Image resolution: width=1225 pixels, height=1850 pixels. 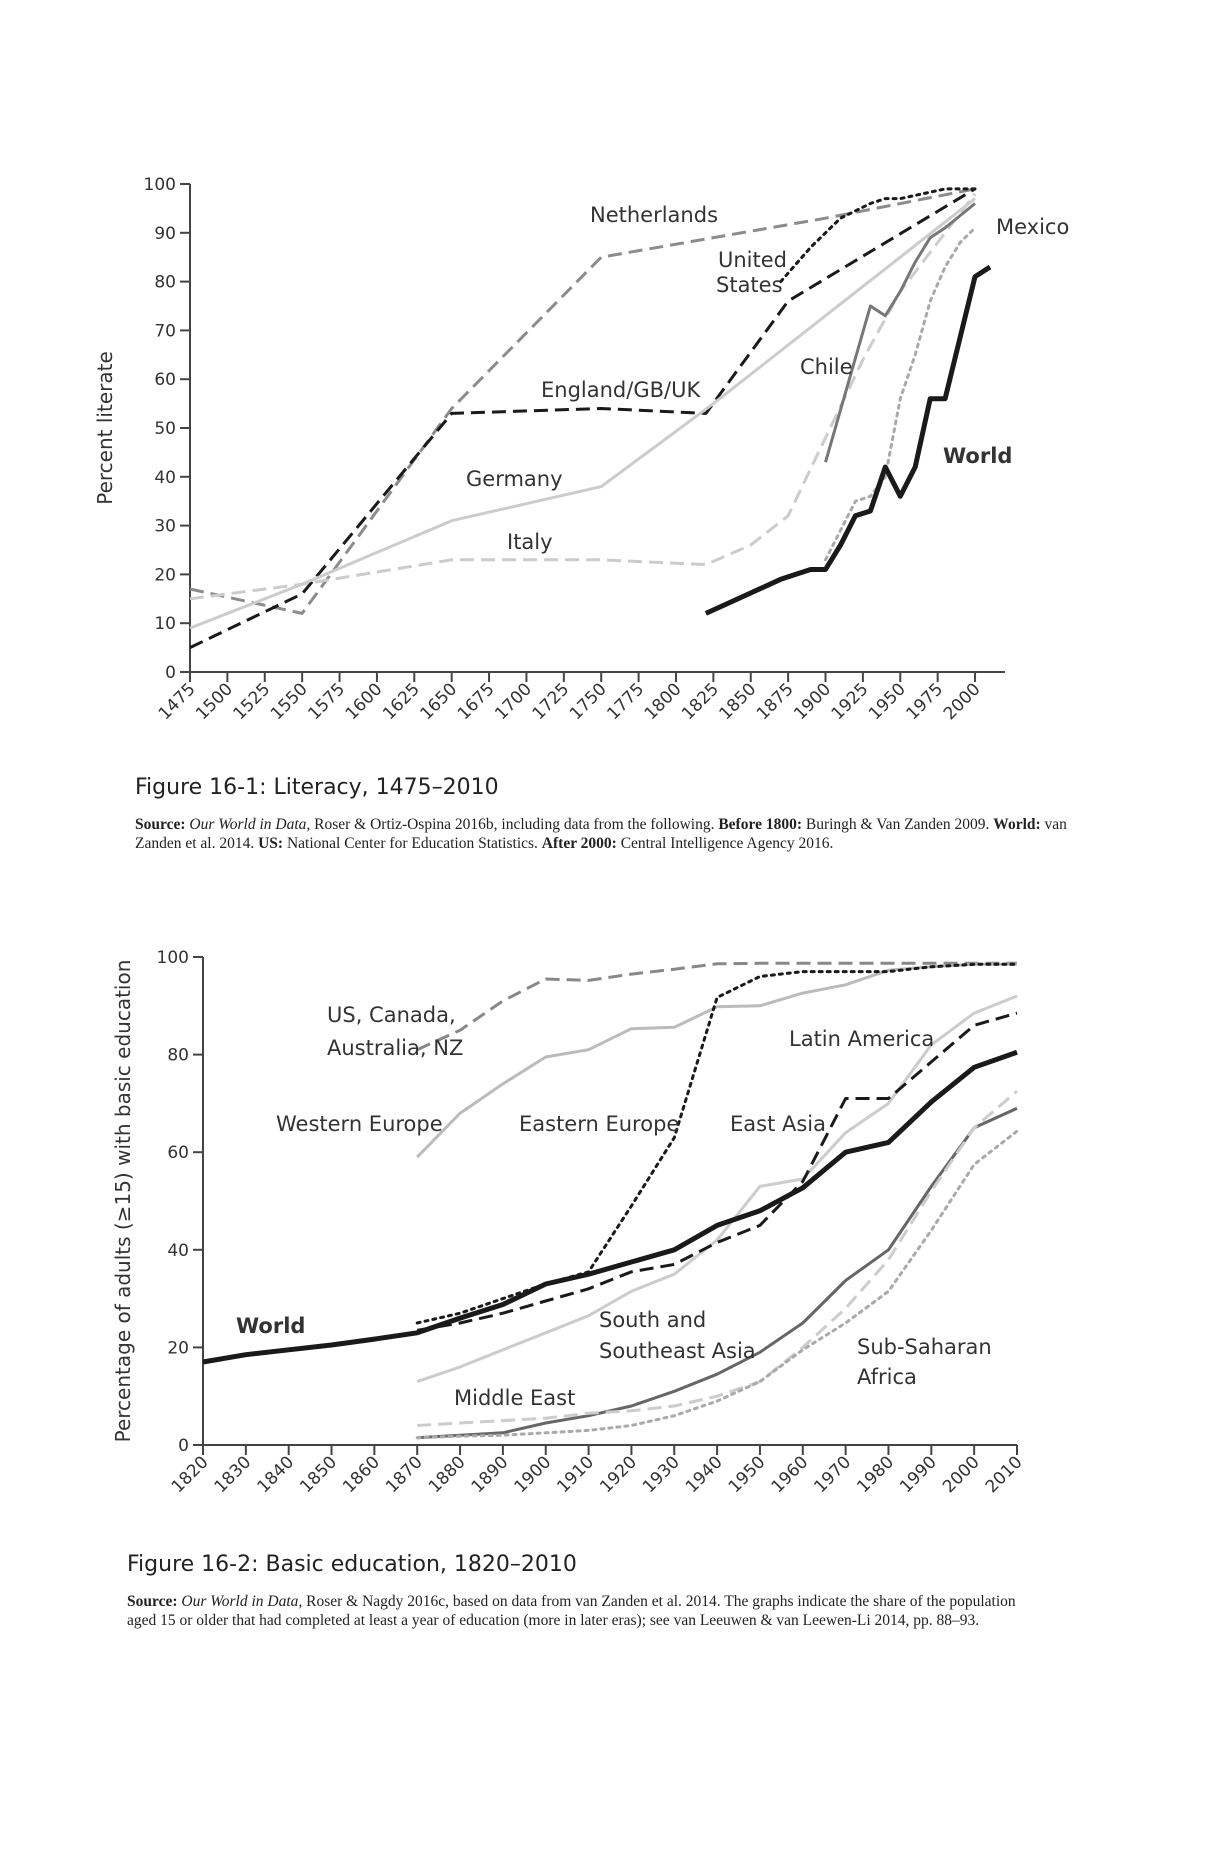 I want to click on x-tick-label: 1820, so click(x=190, y=1474).